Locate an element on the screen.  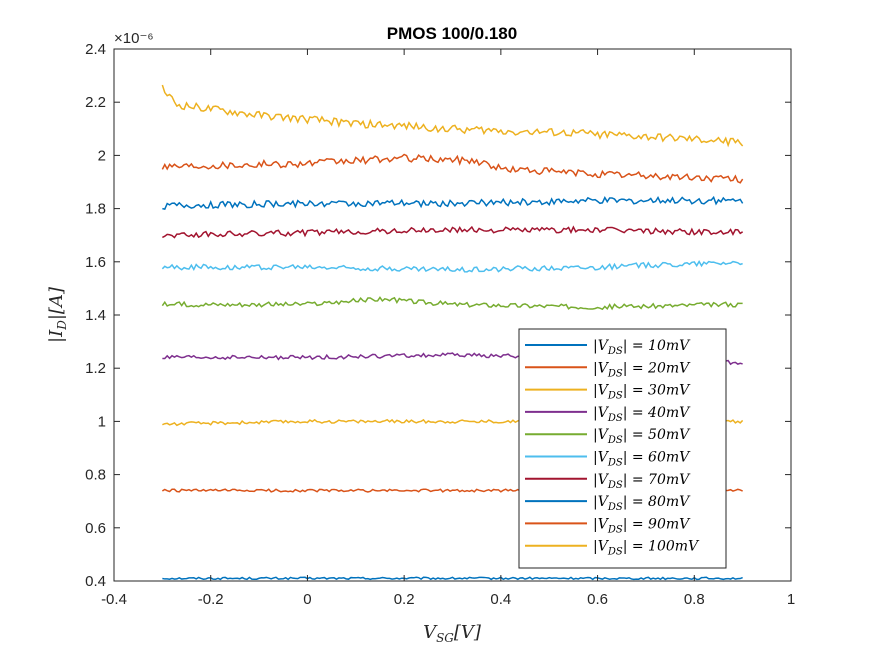
y-tick-label: 1.6 is located at coordinates (95, 262).